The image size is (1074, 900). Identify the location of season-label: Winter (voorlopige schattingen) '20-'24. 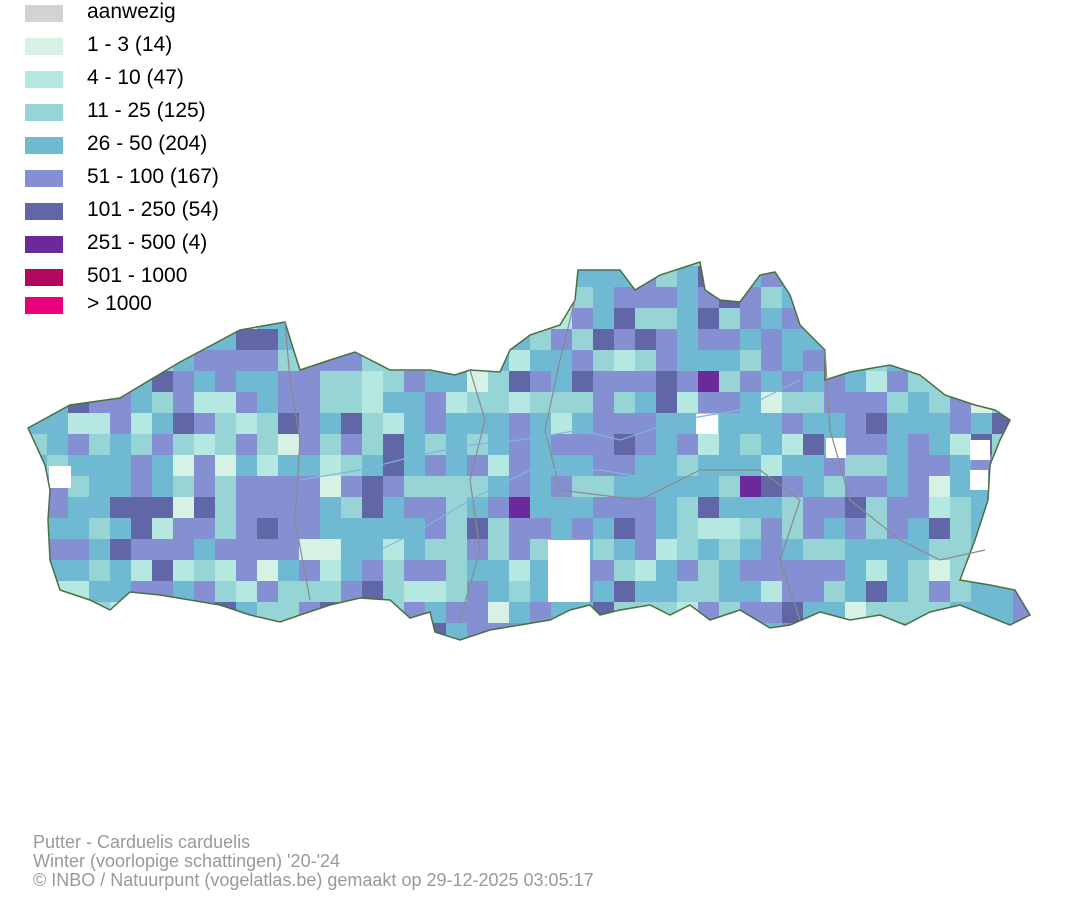
(187, 861).